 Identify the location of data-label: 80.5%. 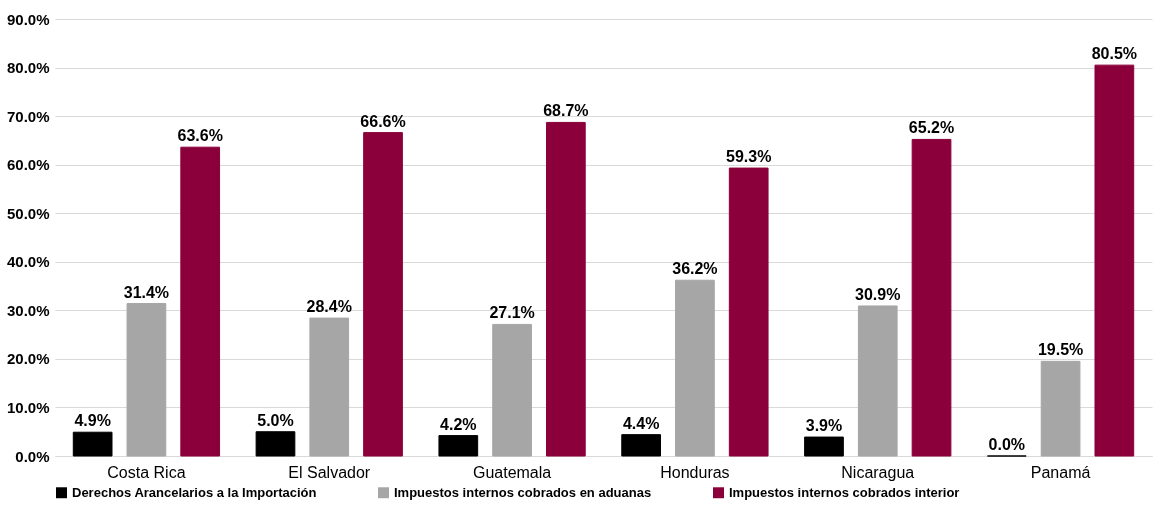
(1114, 54).